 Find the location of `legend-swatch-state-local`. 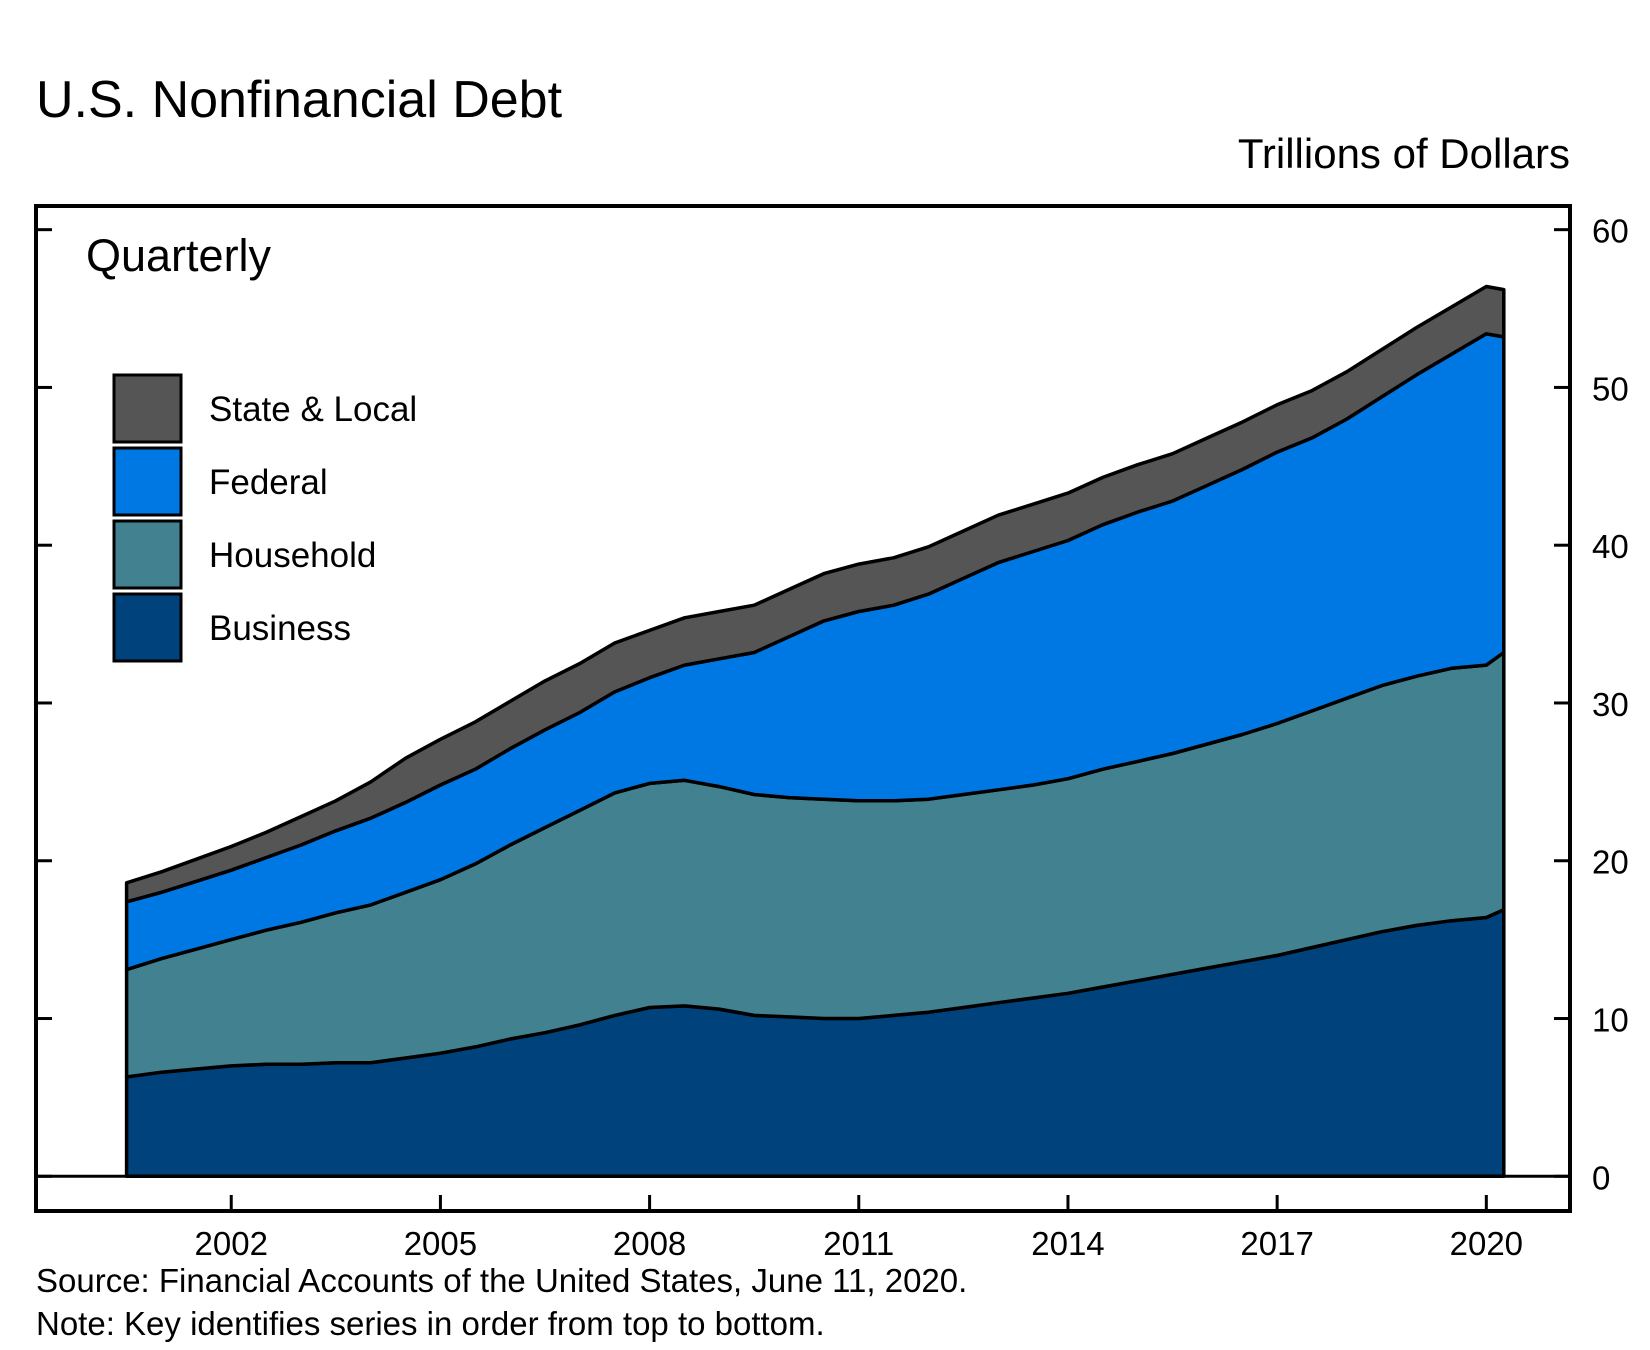

legend-swatch-state-local is located at coordinates (147, 408).